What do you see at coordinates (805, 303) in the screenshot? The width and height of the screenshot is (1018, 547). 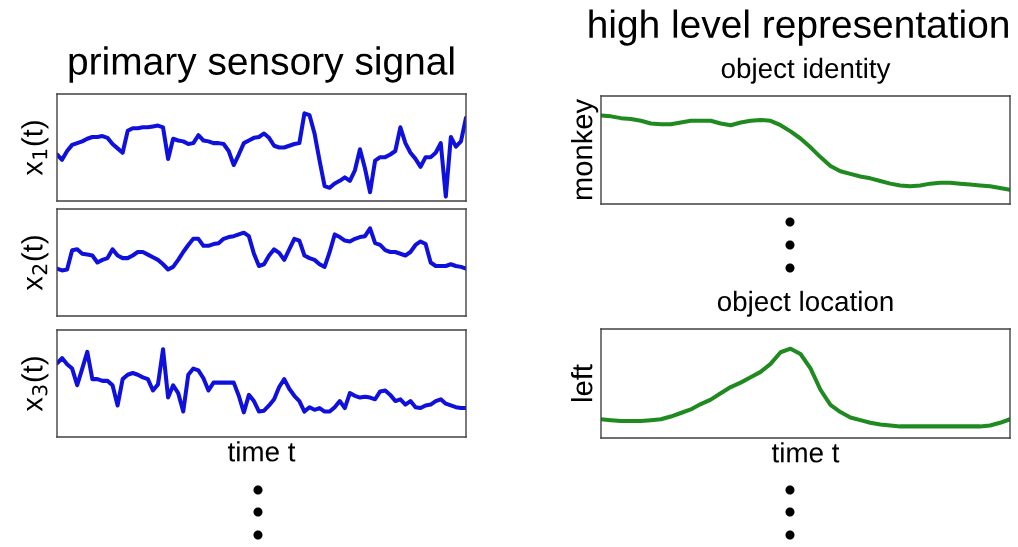 I see `chart-subtitle: object location` at bounding box center [805, 303].